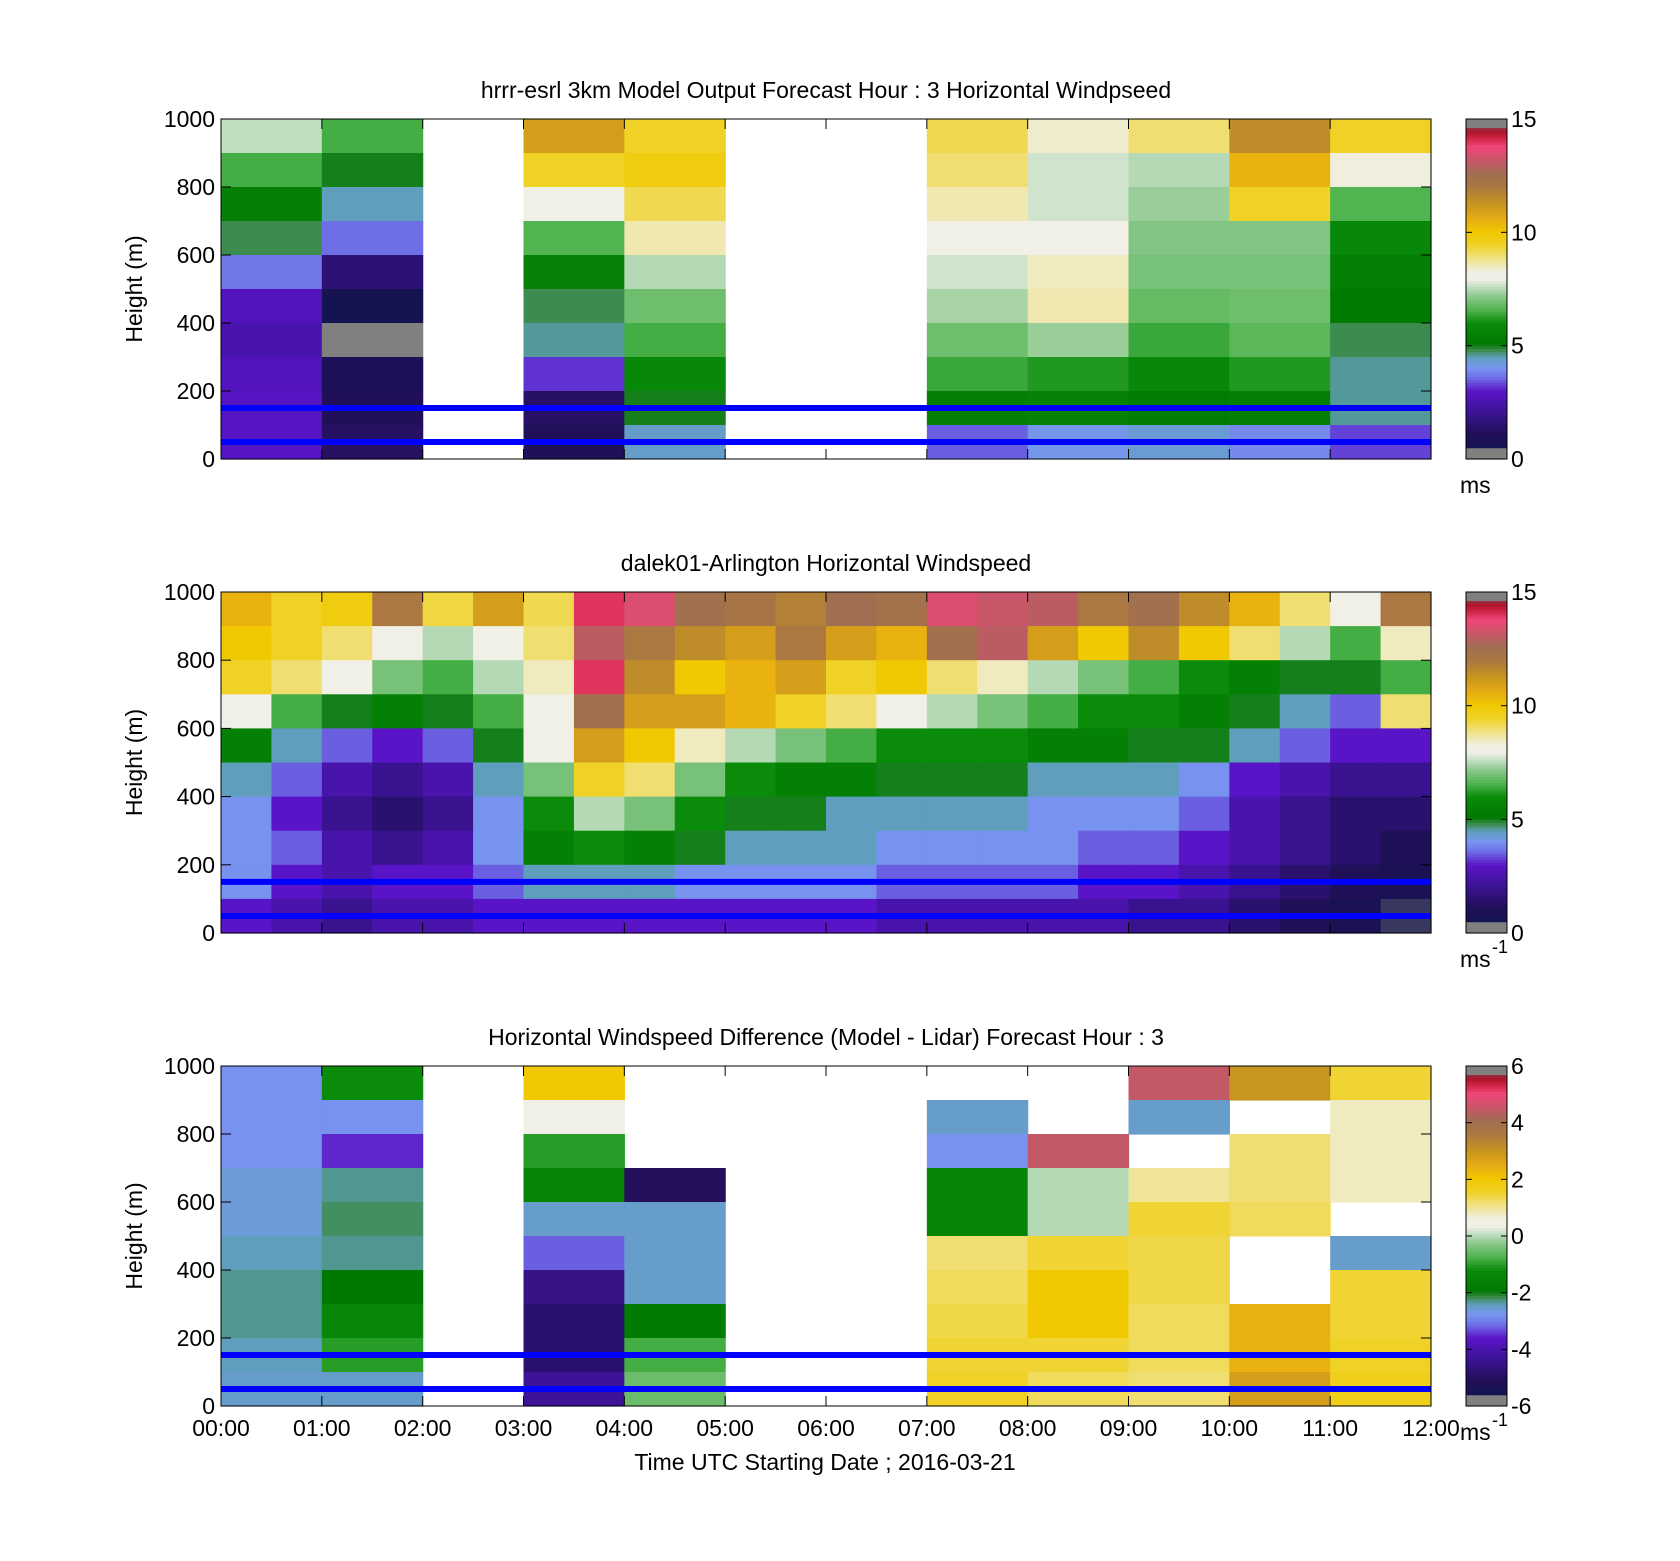  What do you see at coordinates (196, 391) in the screenshot?
I see `y-tick-label: 200` at bounding box center [196, 391].